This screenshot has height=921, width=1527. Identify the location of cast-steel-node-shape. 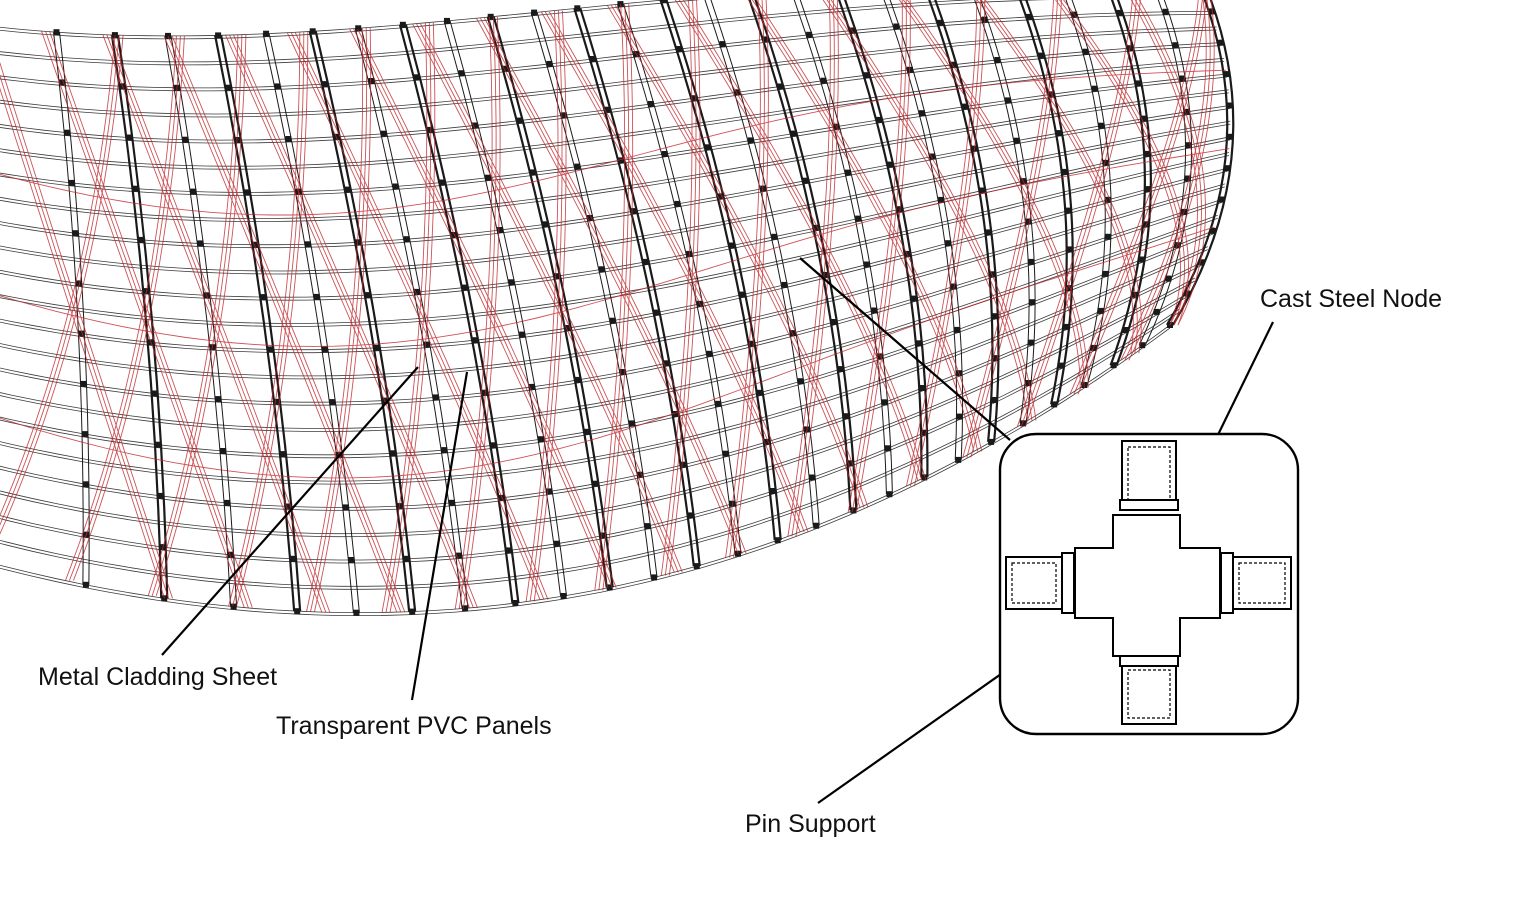
(1148, 582).